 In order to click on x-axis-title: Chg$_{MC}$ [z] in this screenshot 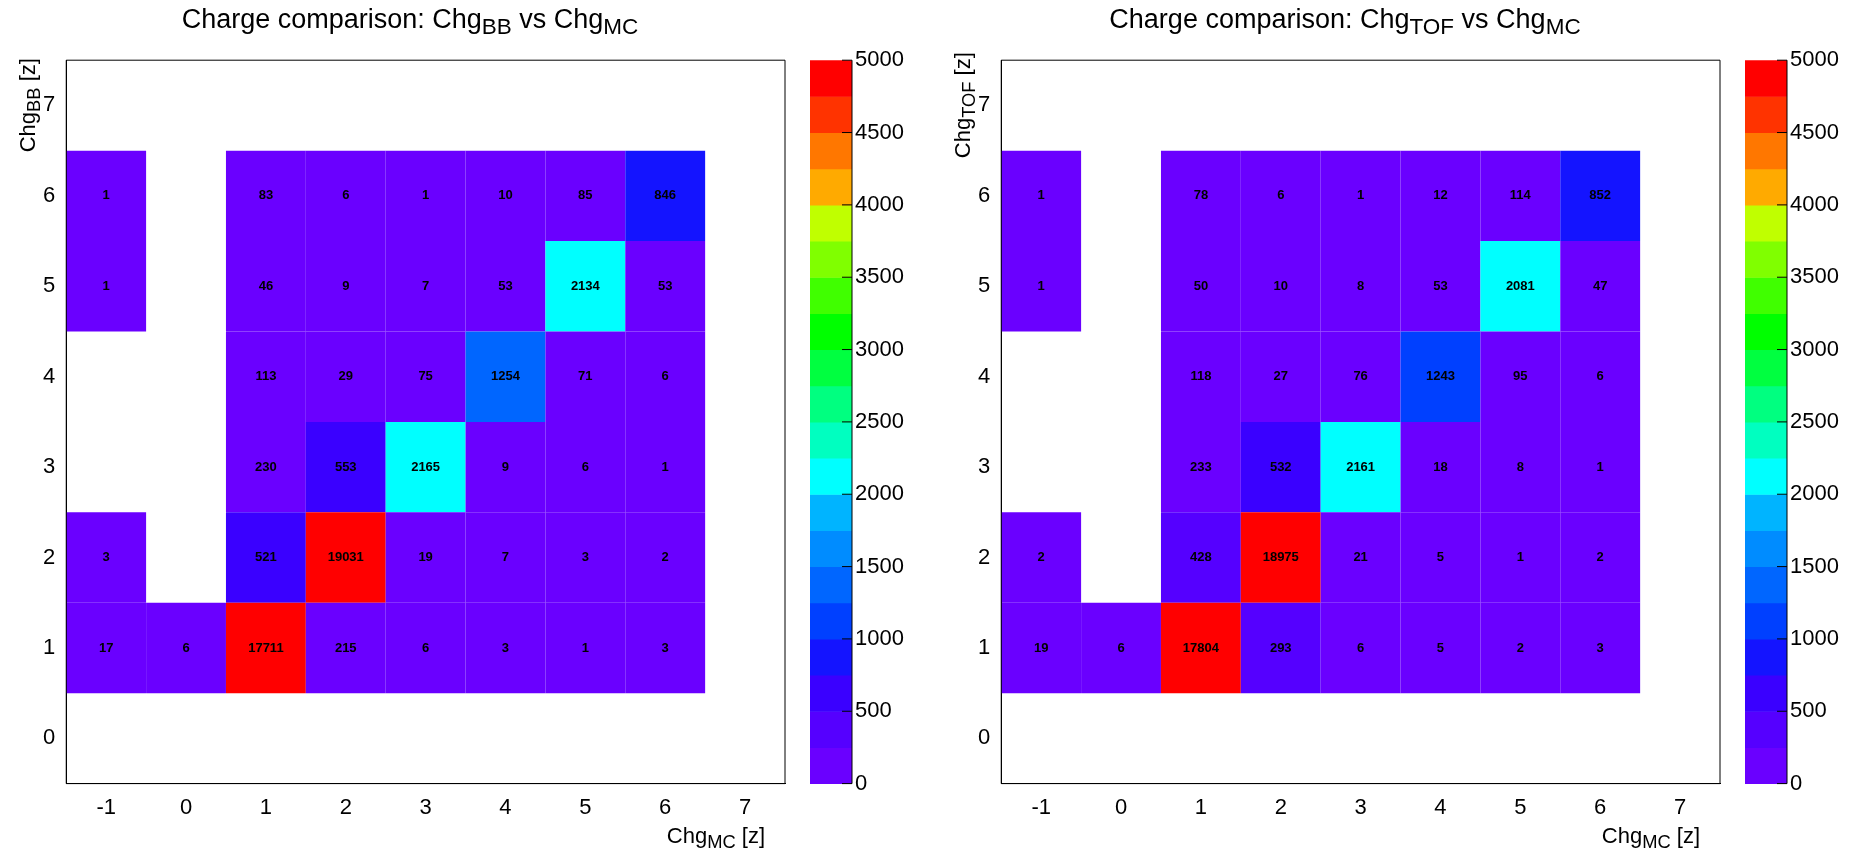, I will do `click(1650, 837)`.